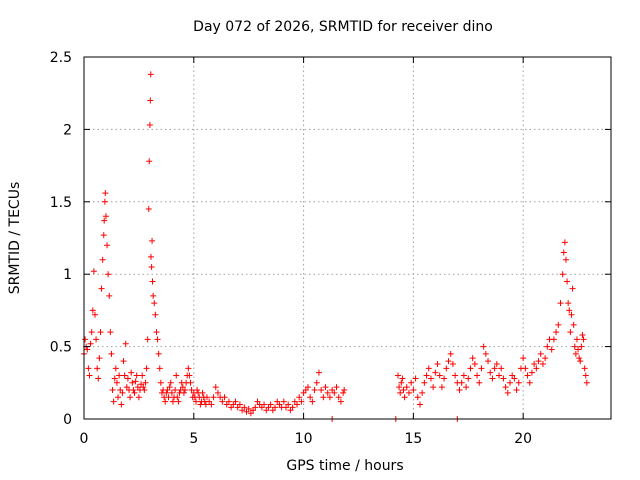  Describe the element at coordinates (67, 130) in the screenshot. I see `y-tick-label: 2` at that location.